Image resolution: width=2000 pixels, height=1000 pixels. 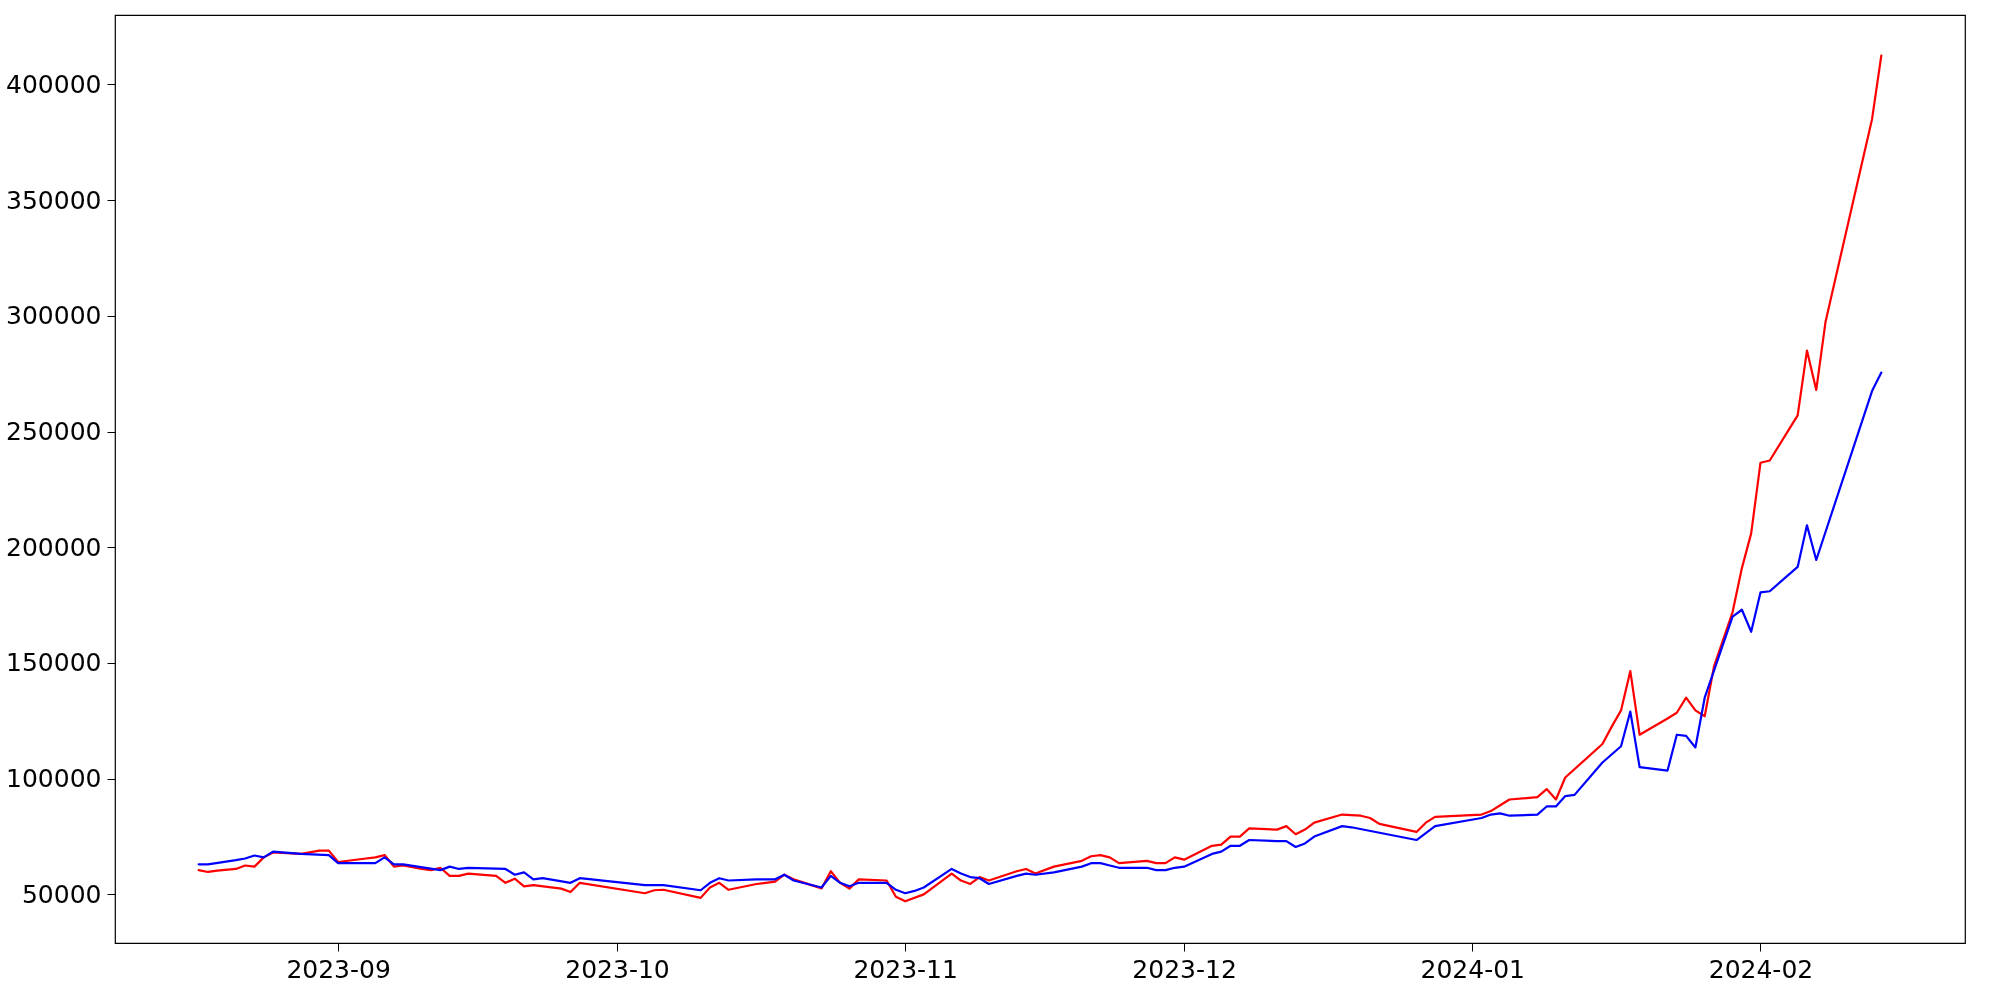 What do you see at coordinates (54, 432) in the screenshot?
I see `y-tick-label: 250000` at bounding box center [54, 432].